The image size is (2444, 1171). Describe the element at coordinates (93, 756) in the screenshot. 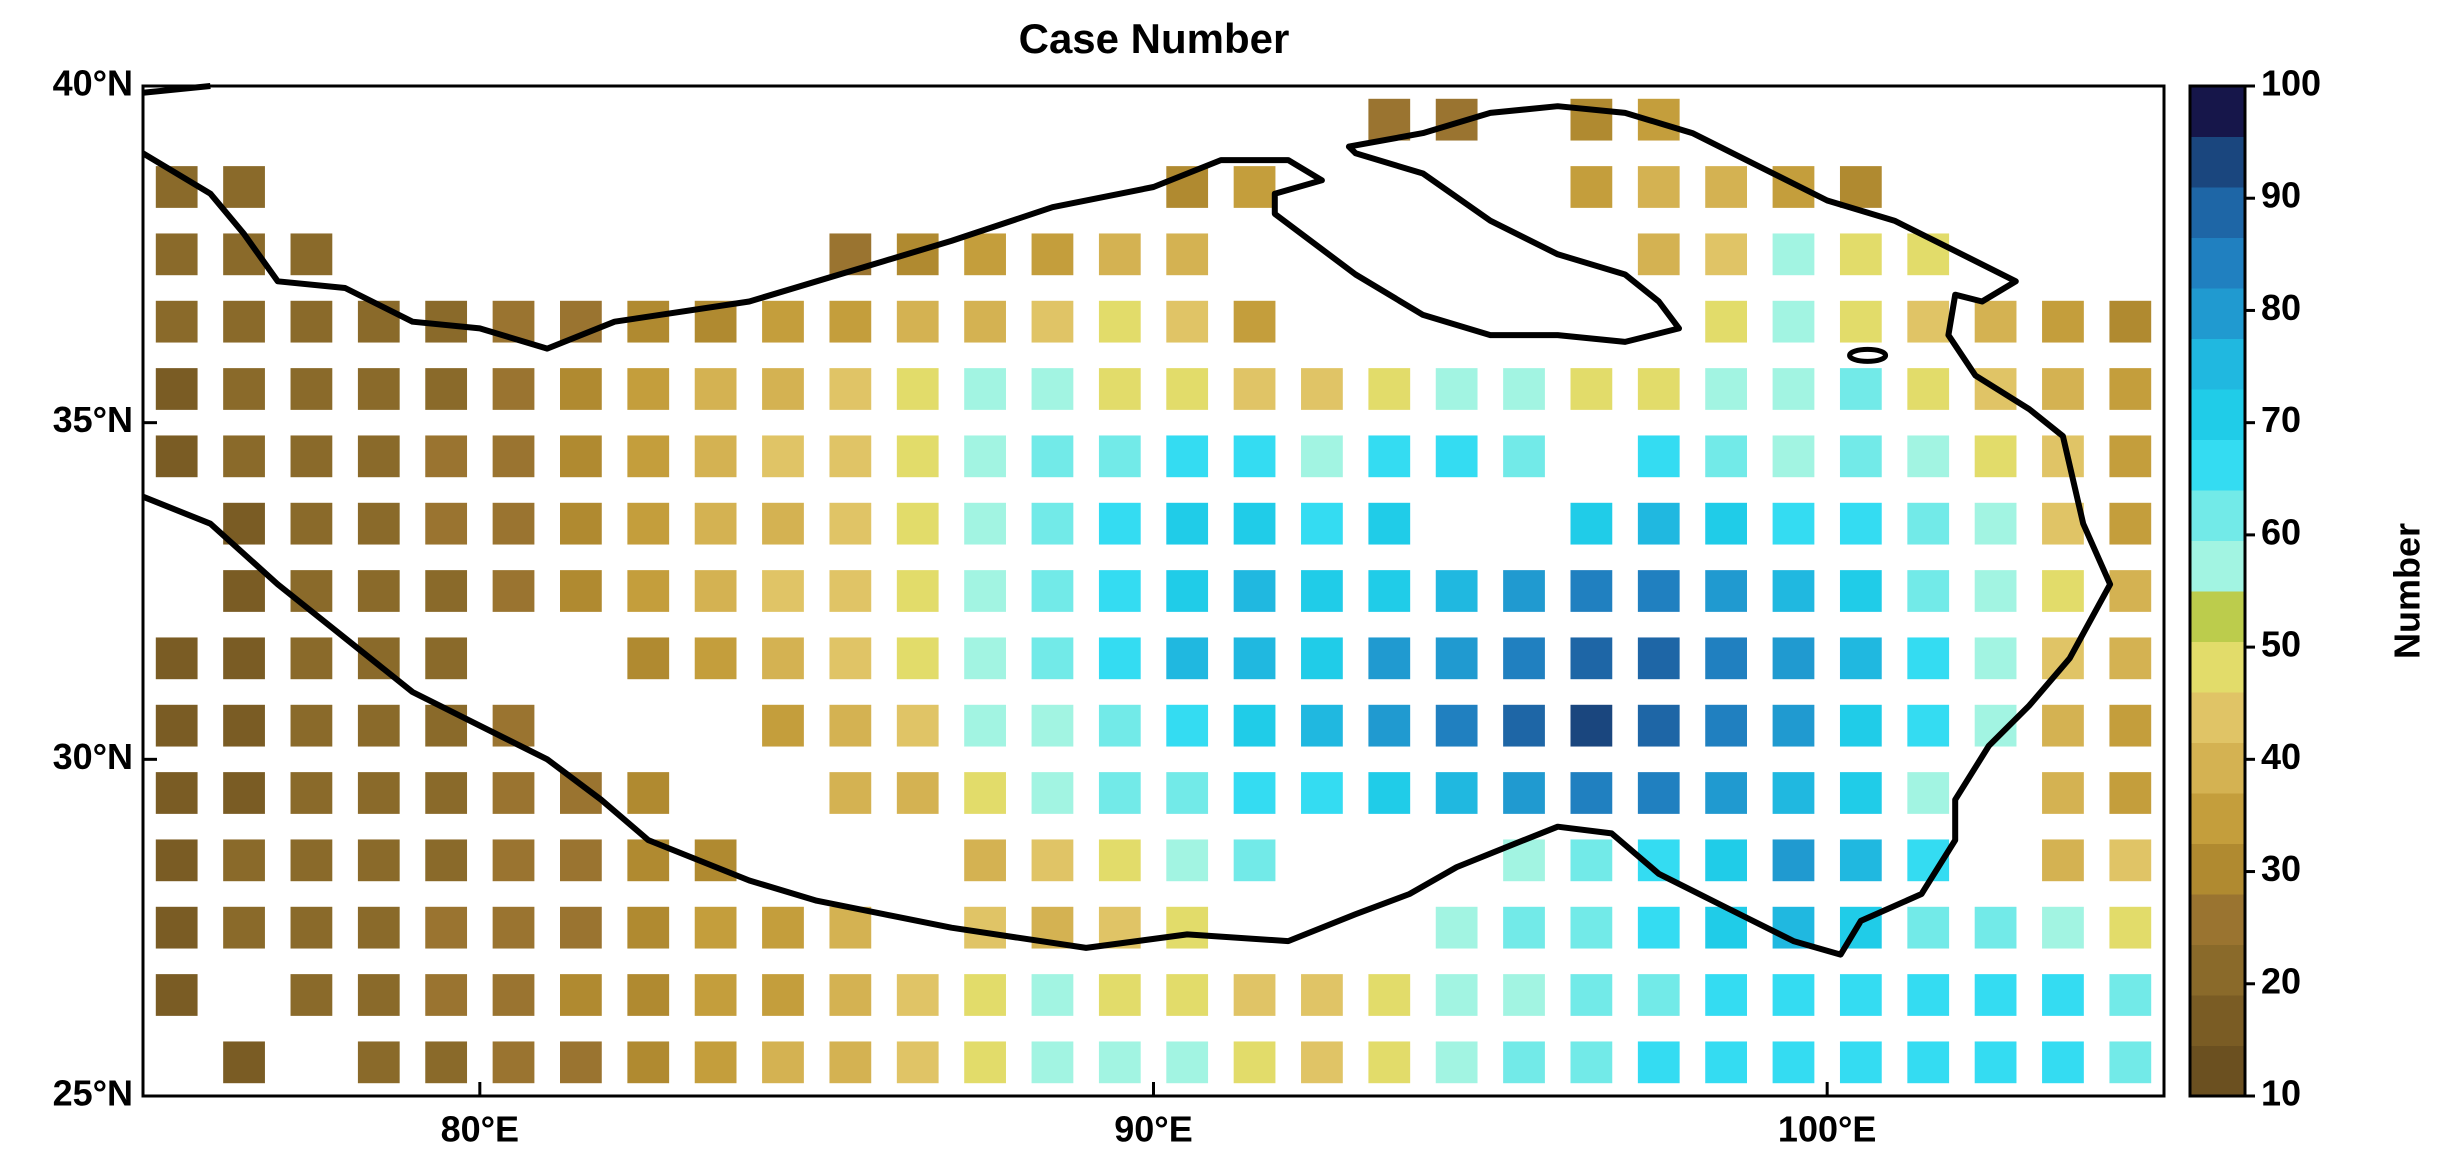

I see `y-tick-label: 30°N` at that location.